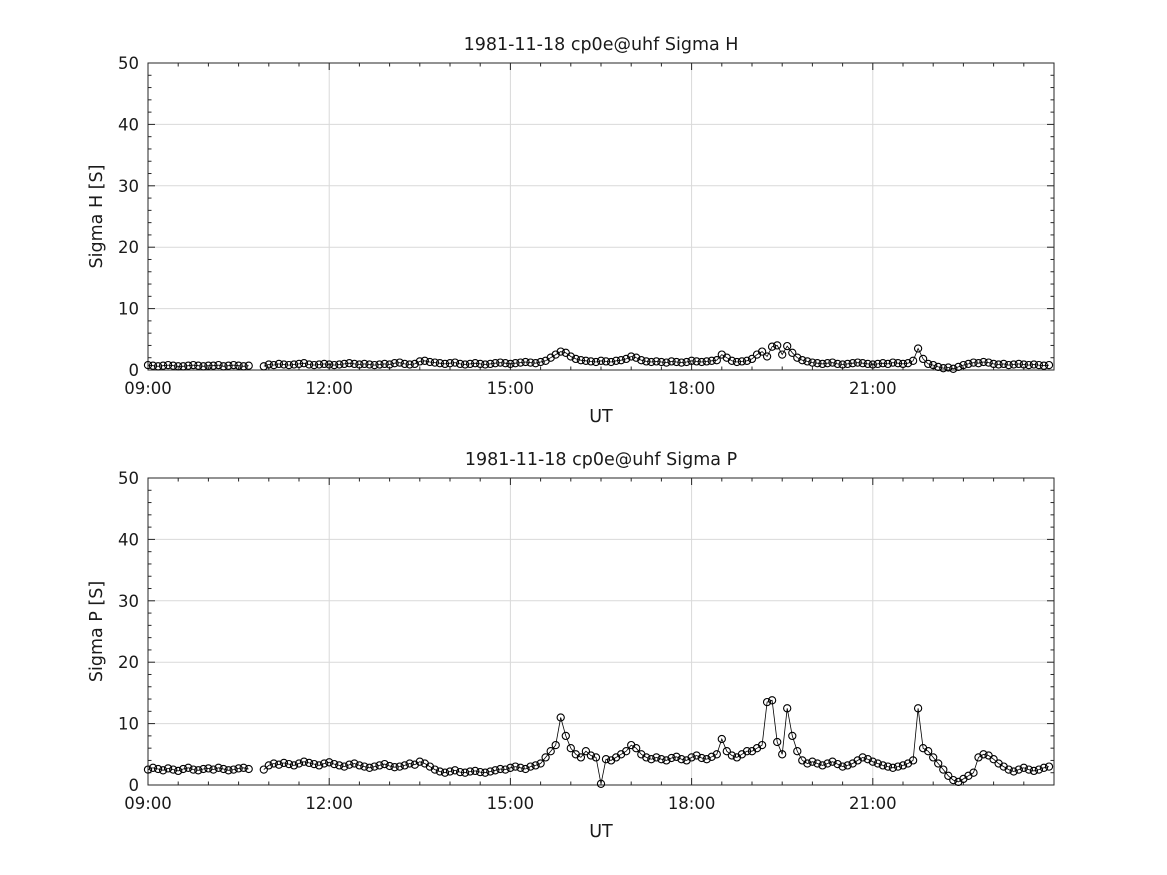 The height and width of the screenshot is (875, 1167). Describe the element at coordinates (598, 742) in the screenshot. I see `data-series-sigma-p` at that location.